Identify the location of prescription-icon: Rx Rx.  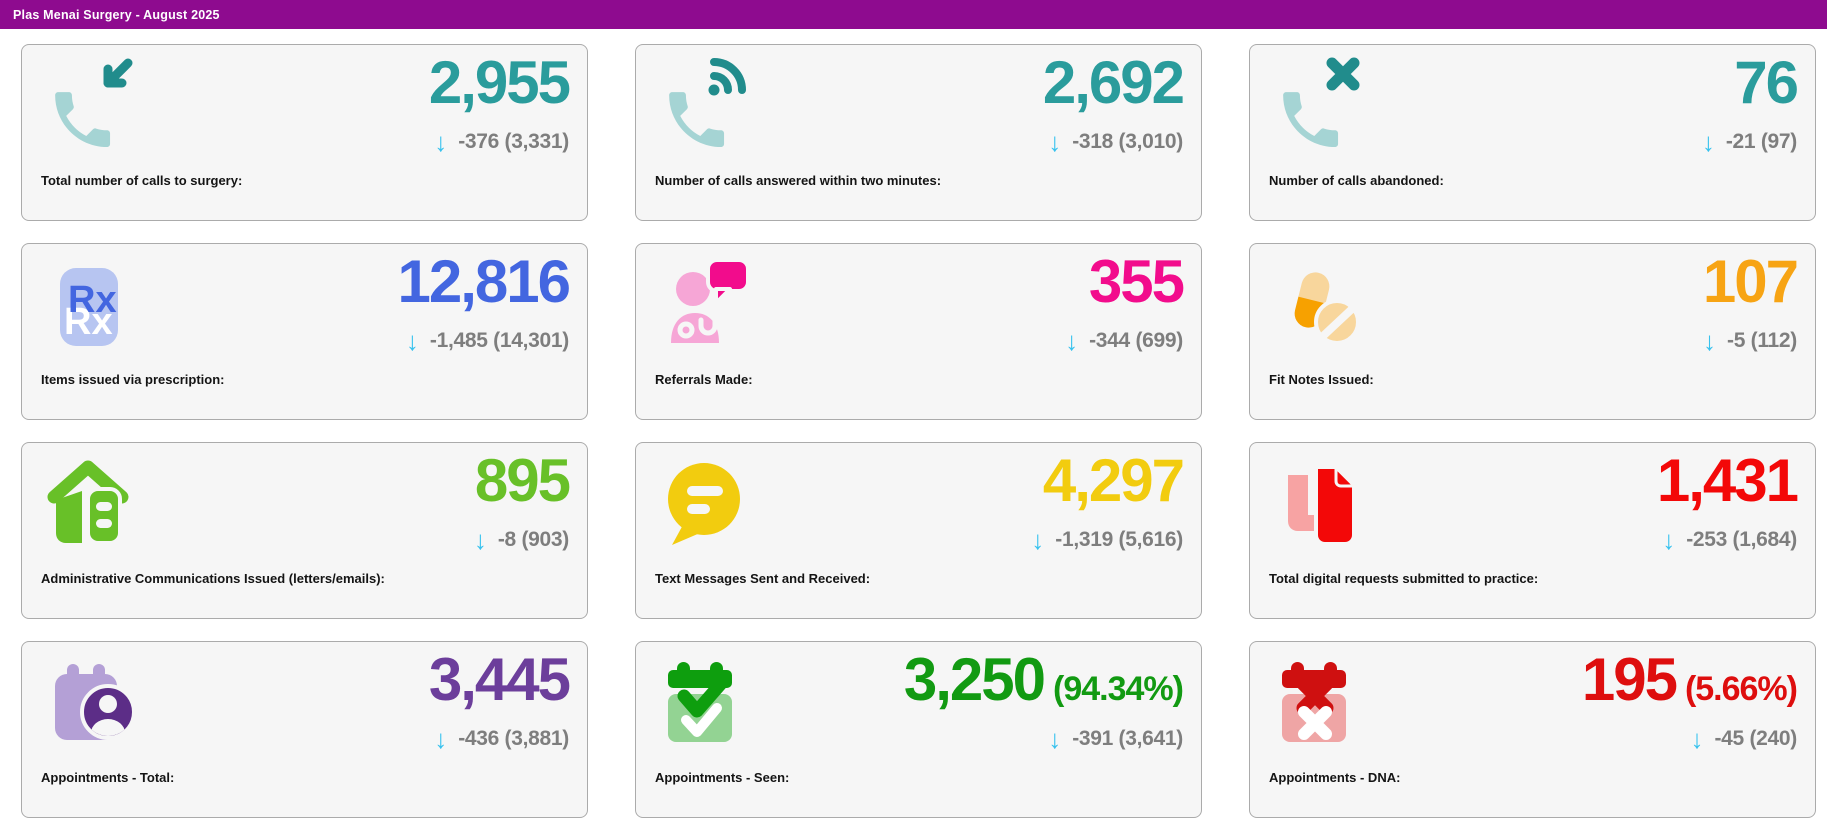
(94, 306).